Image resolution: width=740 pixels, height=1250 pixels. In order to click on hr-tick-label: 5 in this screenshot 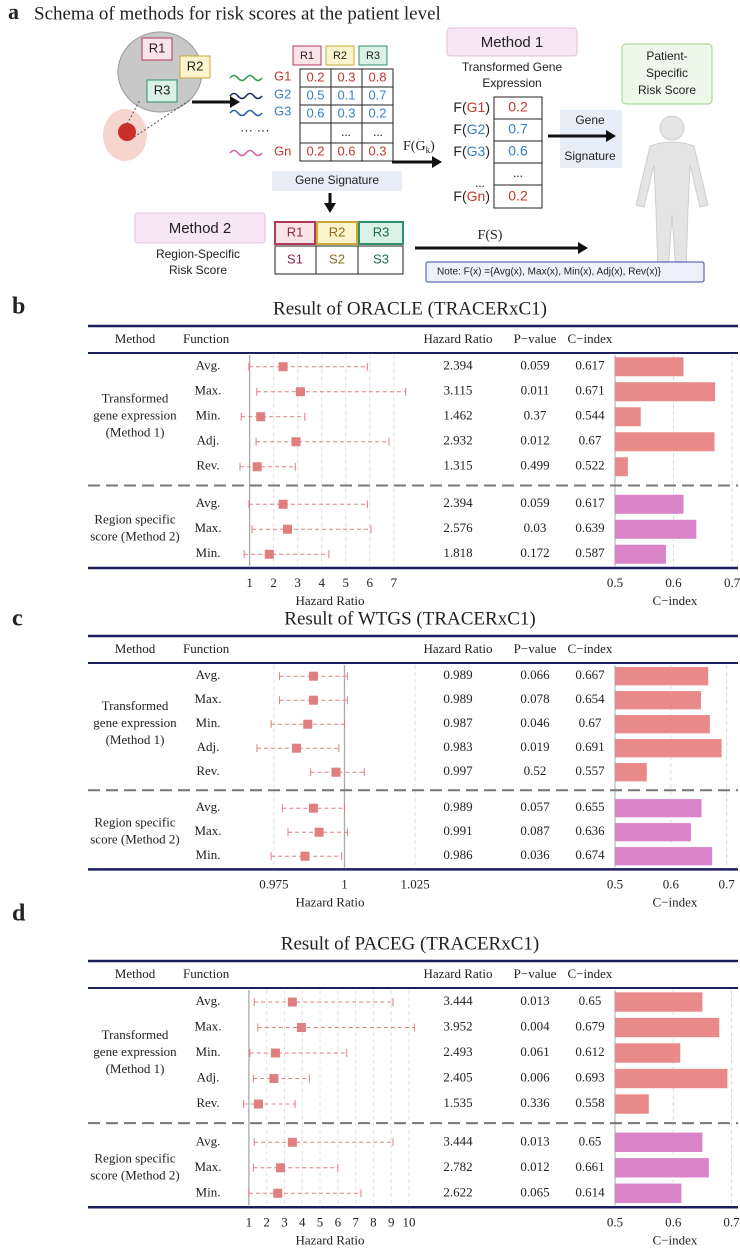, I will do `click(345, 582)`.